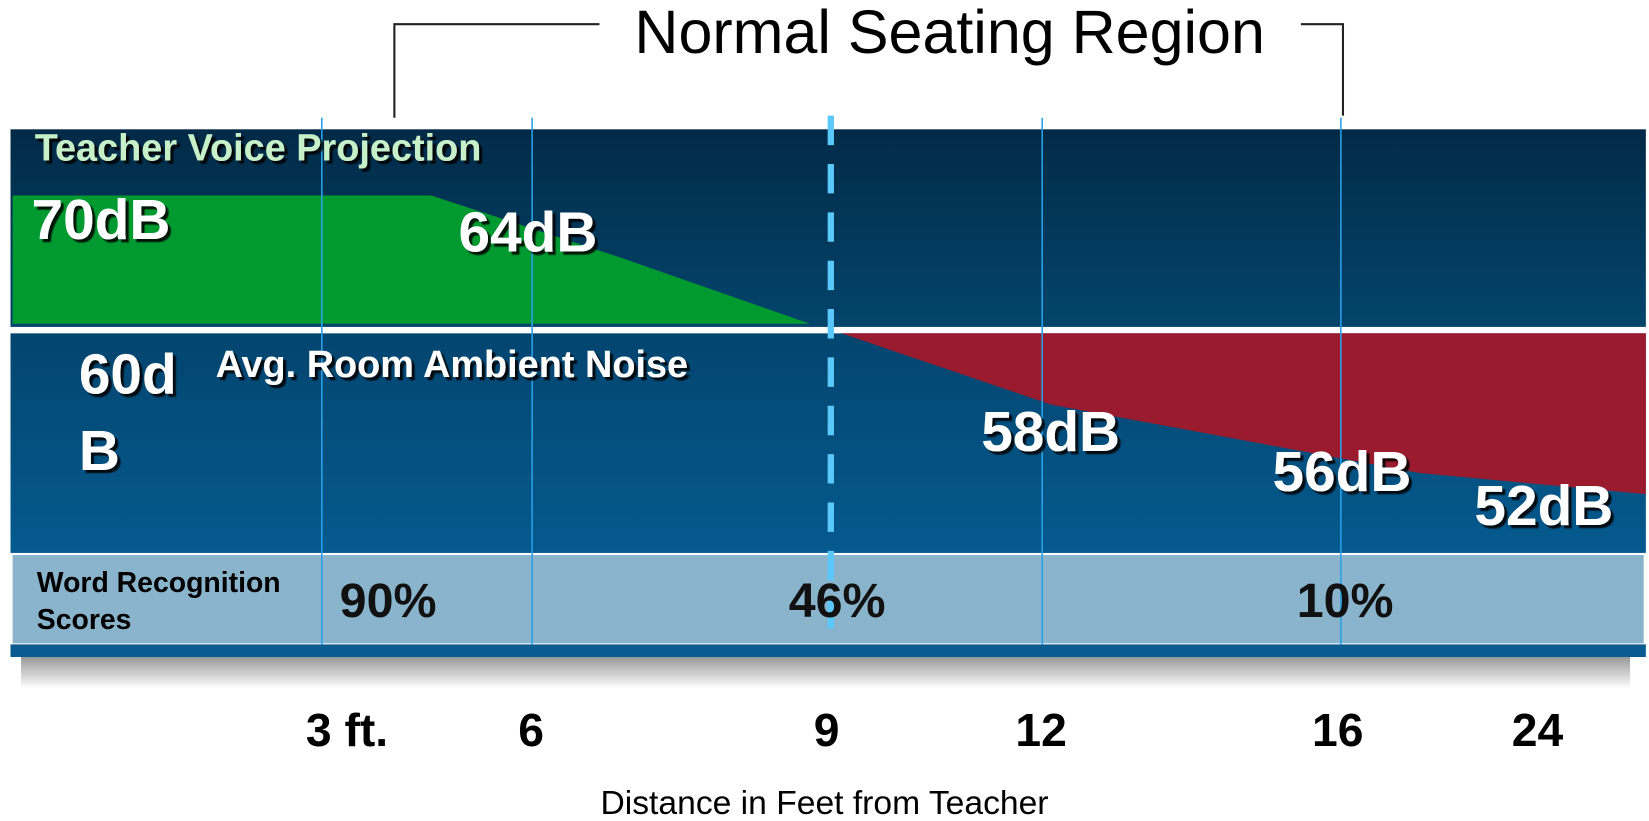  What do you see at coordinates (824, 803) in the screenshot?
I see `axis-caption: Distance in Feet from Teacher` at bounding box center [824, 803].